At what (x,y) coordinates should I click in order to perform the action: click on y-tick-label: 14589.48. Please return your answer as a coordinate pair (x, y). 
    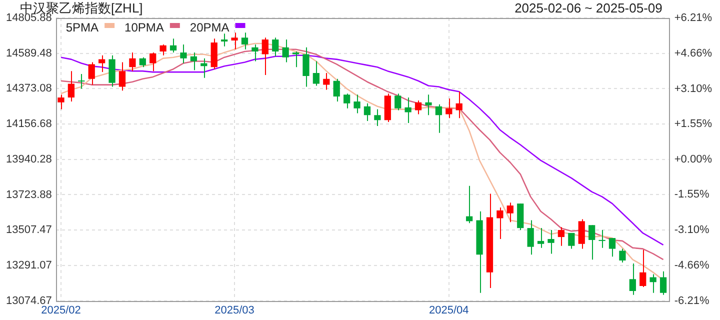
    Looking at the image, I should click on (29, 53).